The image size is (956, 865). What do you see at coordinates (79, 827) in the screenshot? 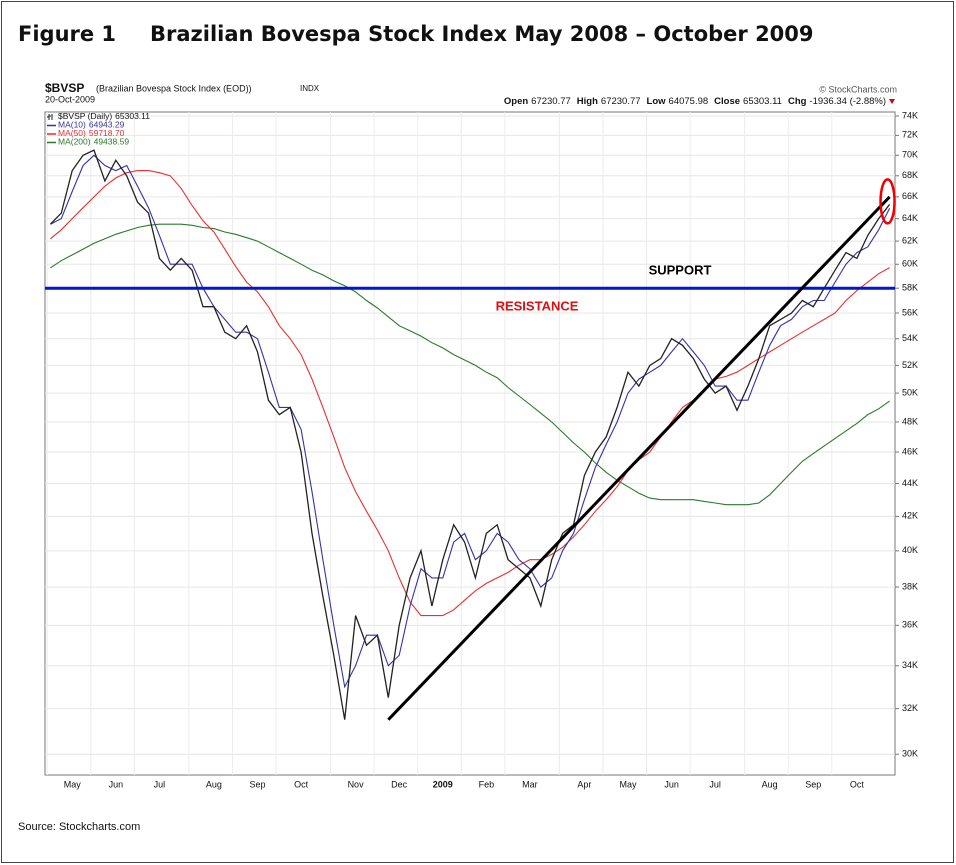
I see `source: Source: Stockcharts.com` at bounding box center [79, 827].